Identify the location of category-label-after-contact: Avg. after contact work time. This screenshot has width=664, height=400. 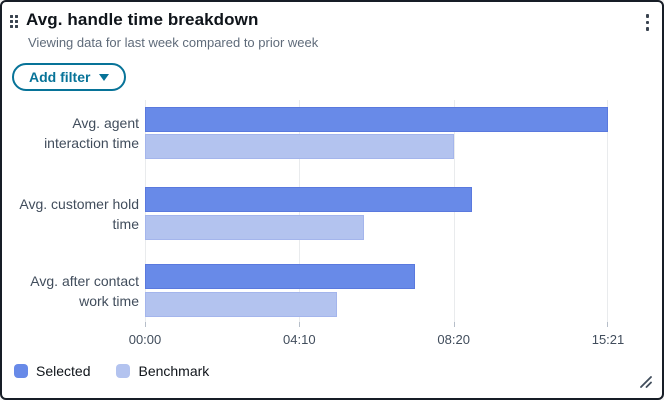
(84, 291).